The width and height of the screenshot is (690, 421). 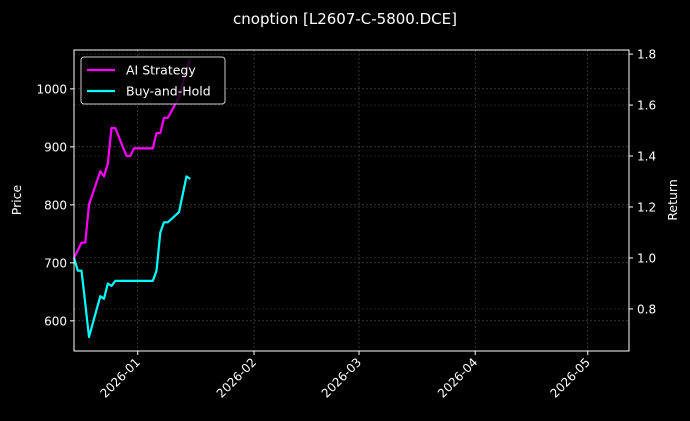 What do you see at coordinates (646, 309) in the screenshot?
I see `y-right-tick-label: 0.8` at bounding box center [646, 309].